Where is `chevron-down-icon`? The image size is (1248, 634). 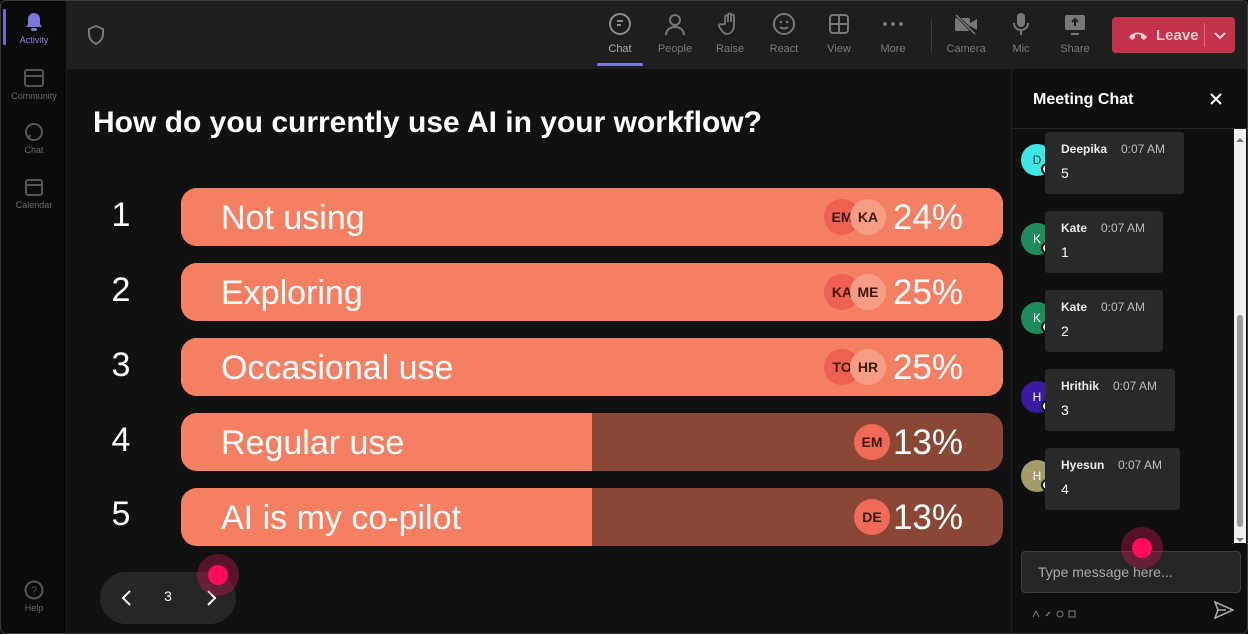 chevron-down-icon is located at coordinates (1220, 35).